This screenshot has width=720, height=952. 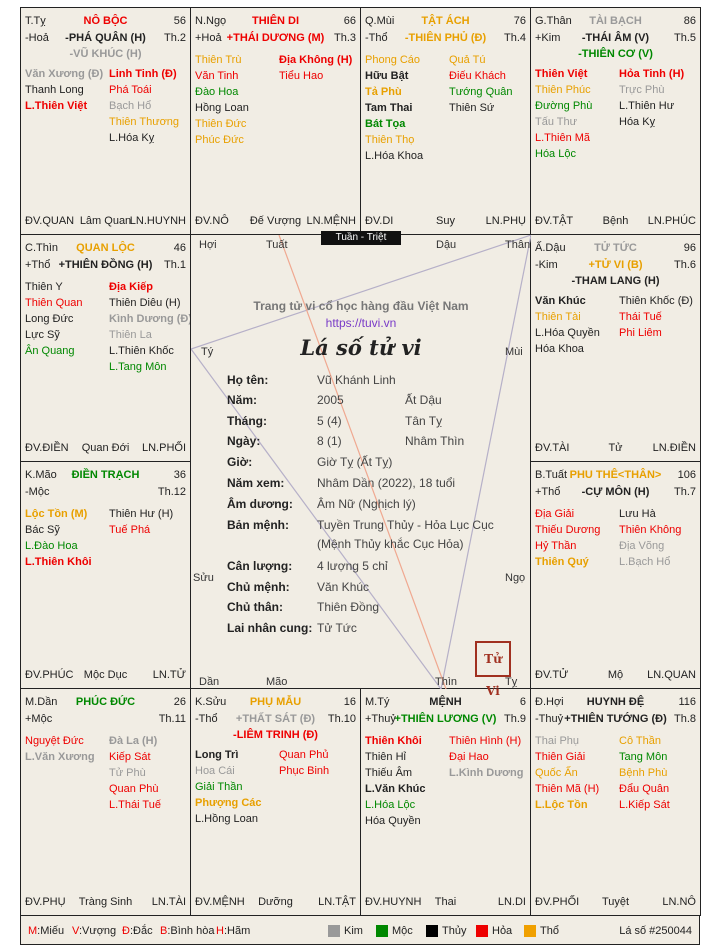 What do you see at coordinates (221, 124) in the screenshot?
I see `minor-star: Thiên Đức` at bounding box center [221, 124].